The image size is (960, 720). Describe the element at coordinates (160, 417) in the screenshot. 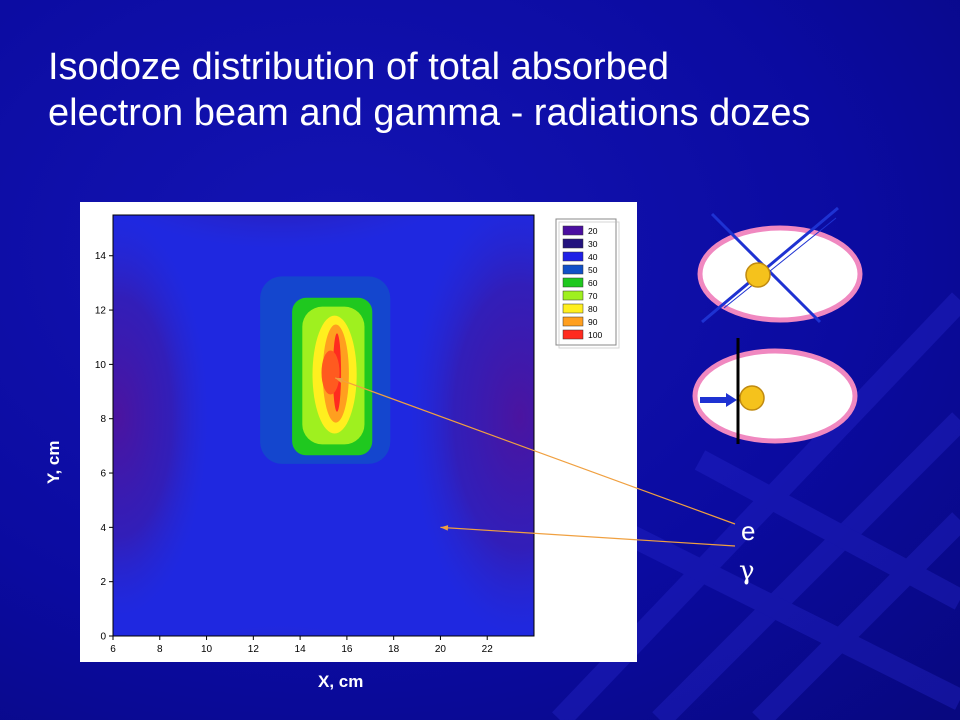

I see `region-left-purple` at that location.